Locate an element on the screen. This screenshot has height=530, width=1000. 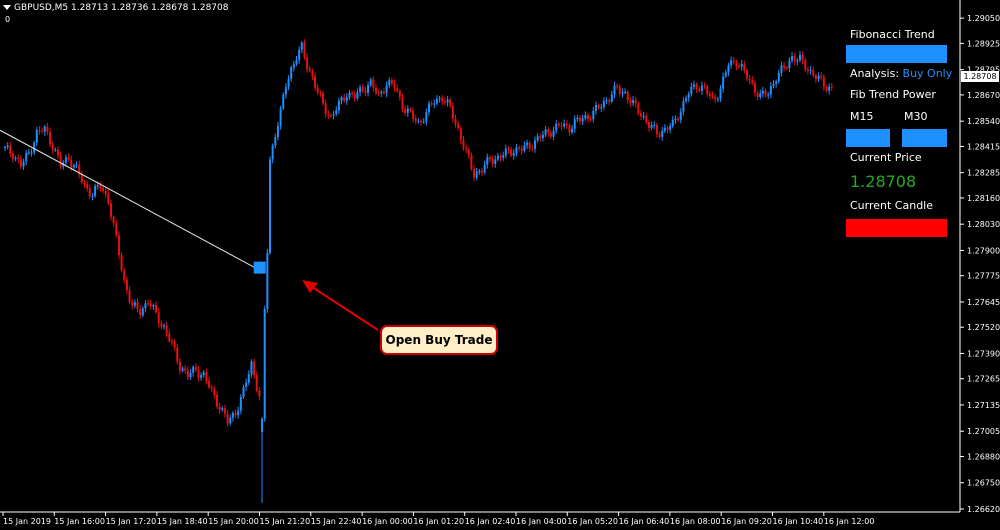
time-tick-label: 15 Jan 20:00 is located at coordinates (233, 521).